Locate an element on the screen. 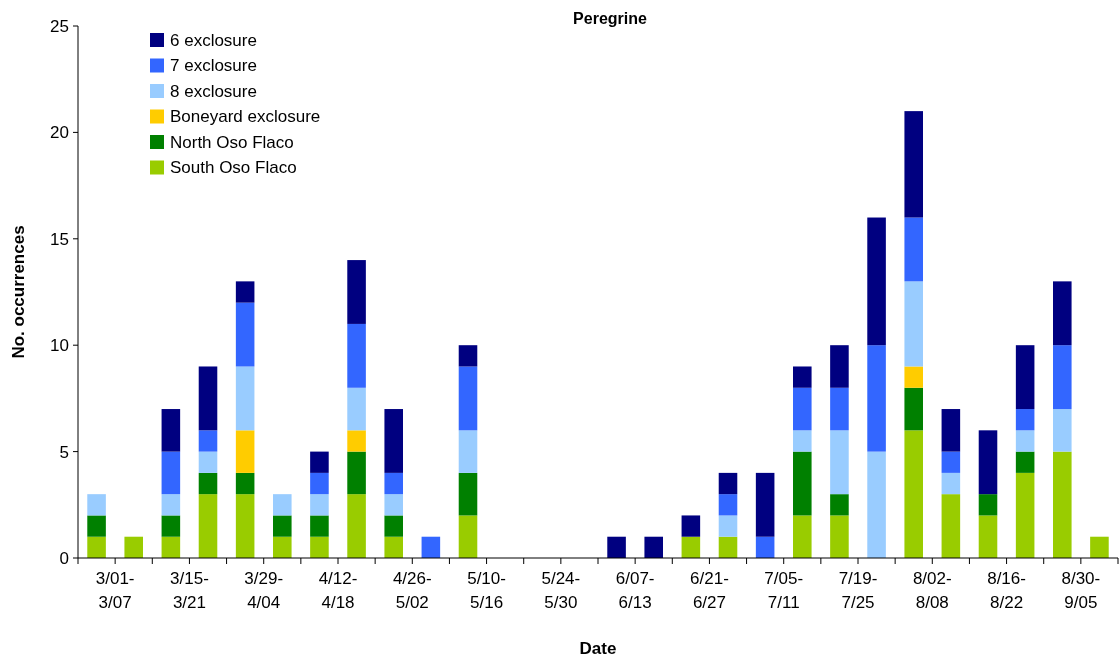 This screenshot has height=661, width=1120. x-tick-label: 5/10-5/16 is located at coordinates (486, 590).